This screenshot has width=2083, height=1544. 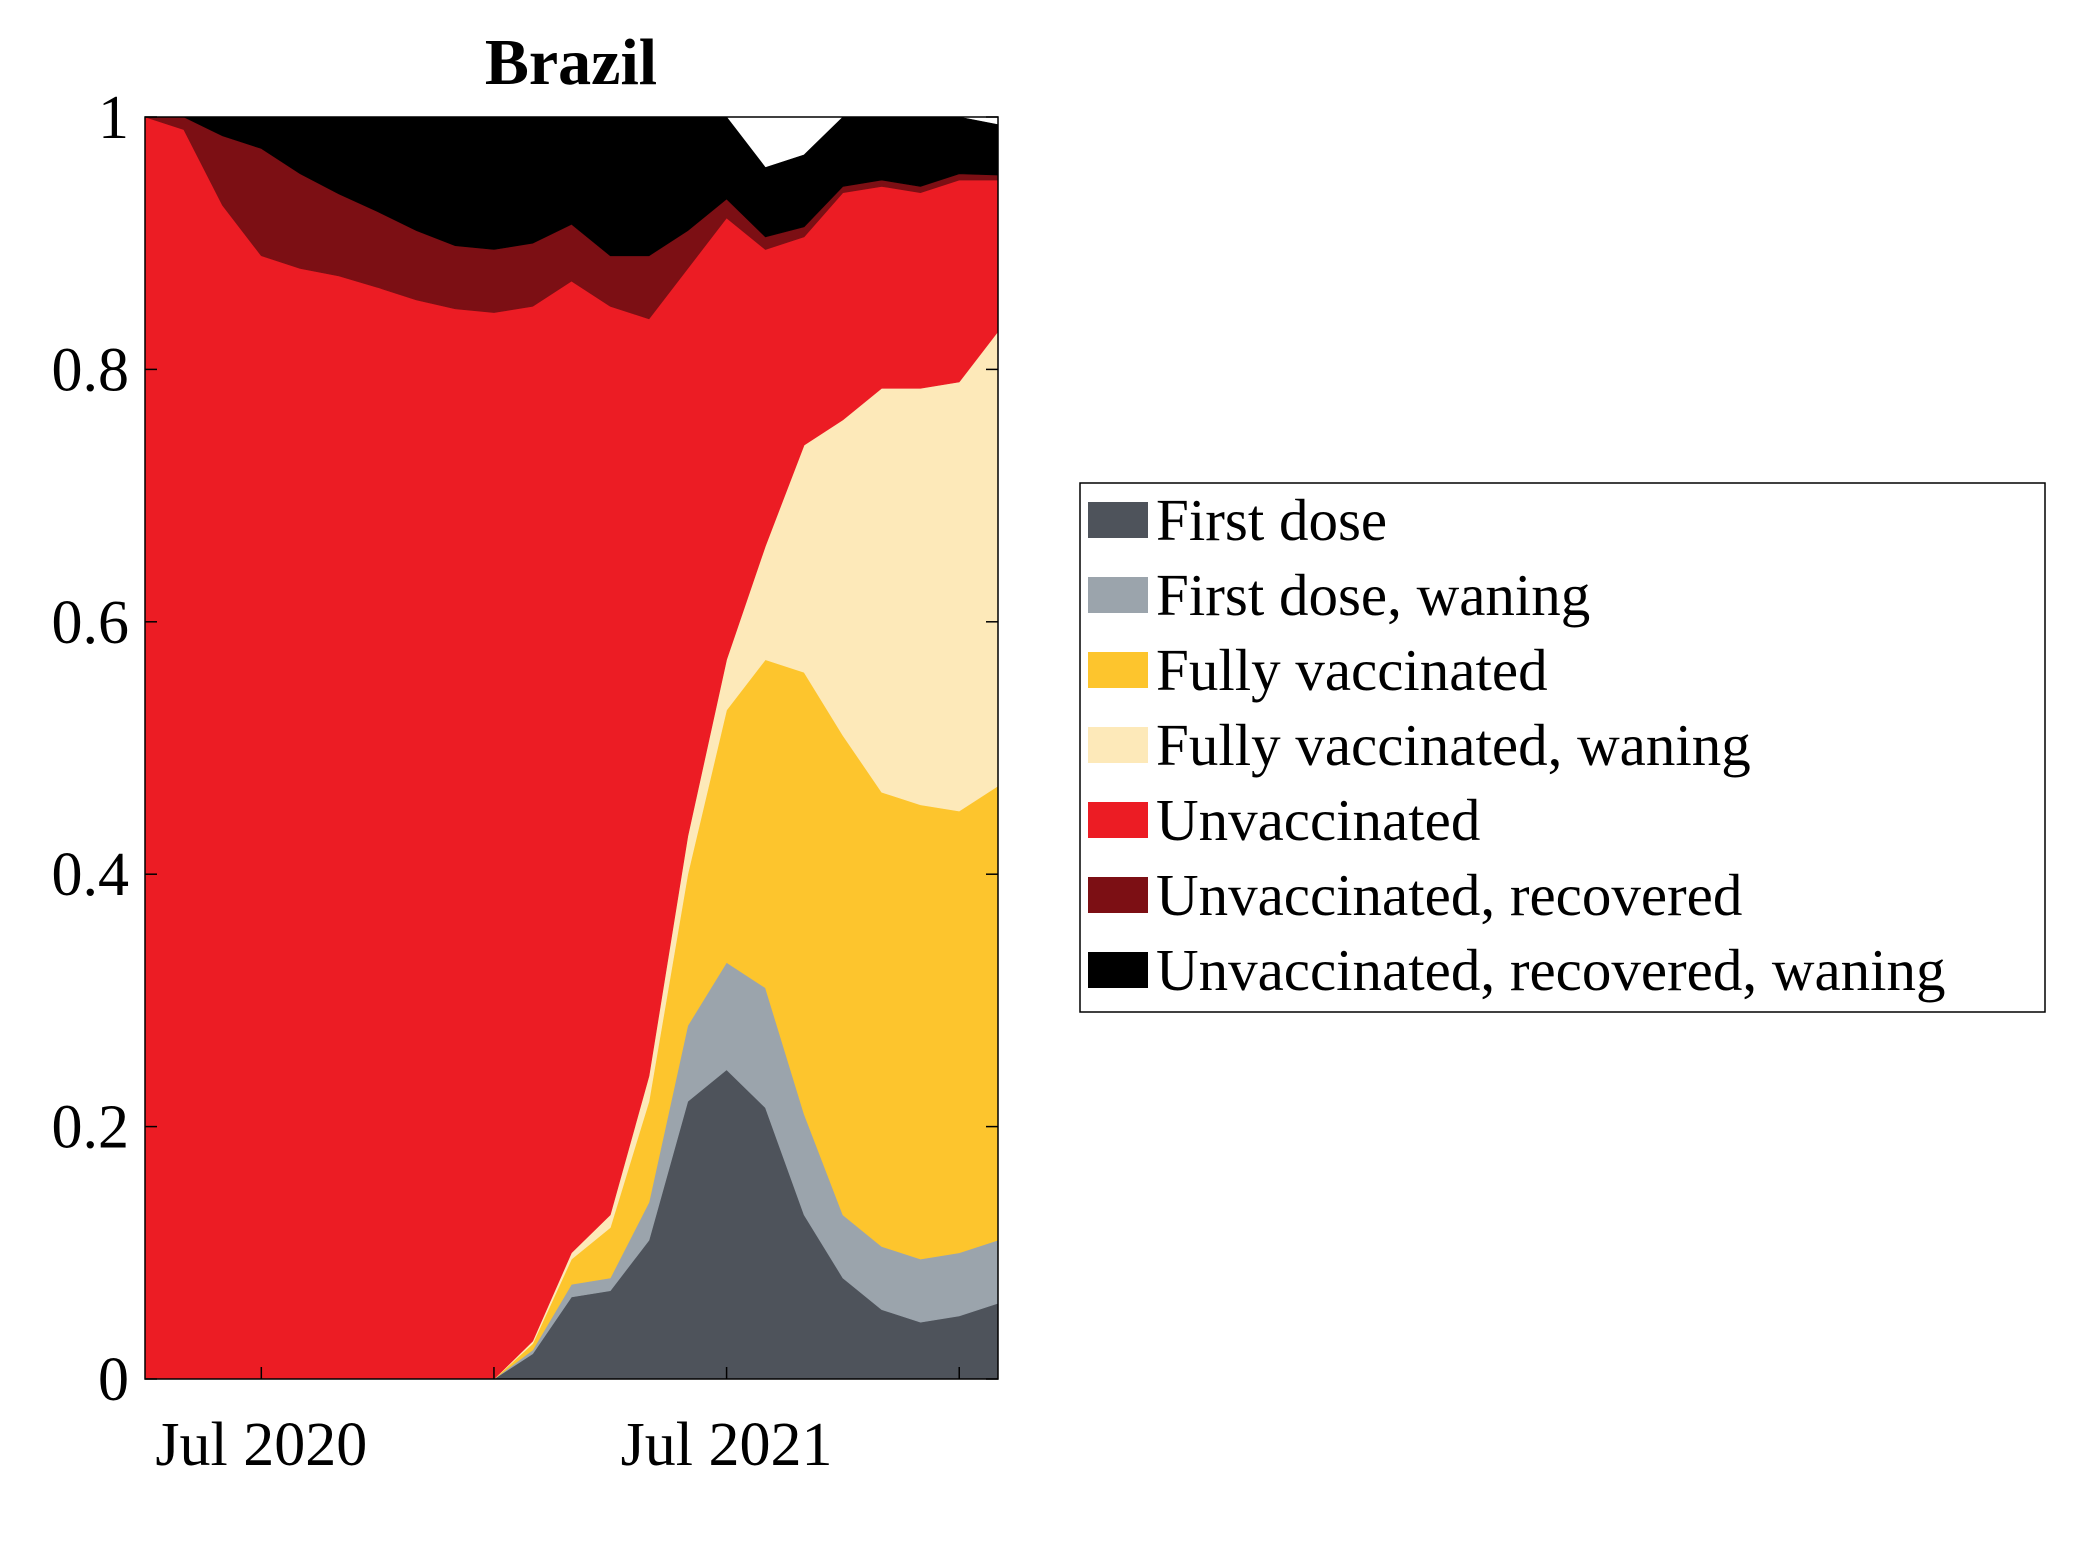 What do you see at coordinates (113, 1380) in the screenshot?
I see `y-tick-label: 0` at bounding box center [113, 1380].